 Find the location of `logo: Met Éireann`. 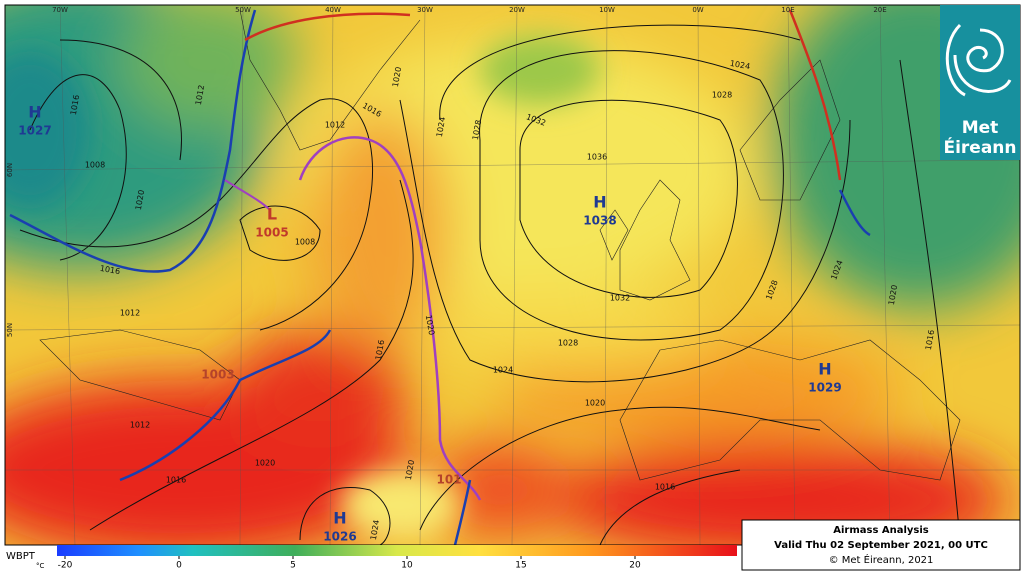

logo: Met Éireann is located at coordinates (980, 82).